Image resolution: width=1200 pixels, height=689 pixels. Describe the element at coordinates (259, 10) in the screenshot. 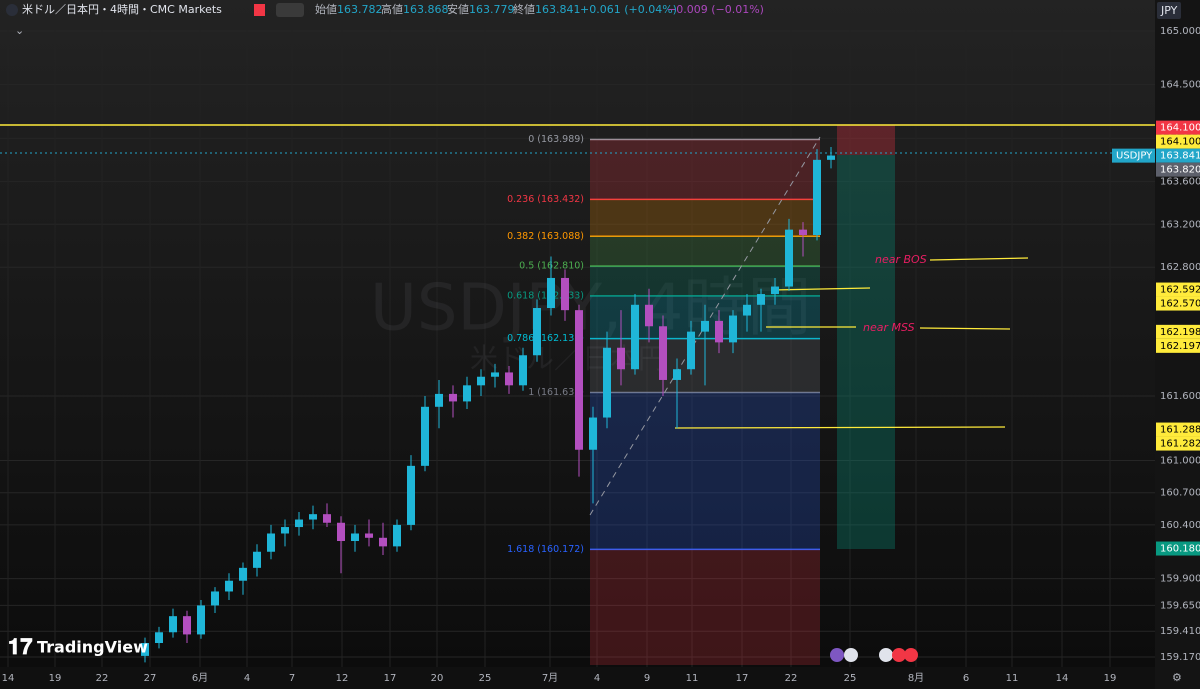

I see `flag` at that location.